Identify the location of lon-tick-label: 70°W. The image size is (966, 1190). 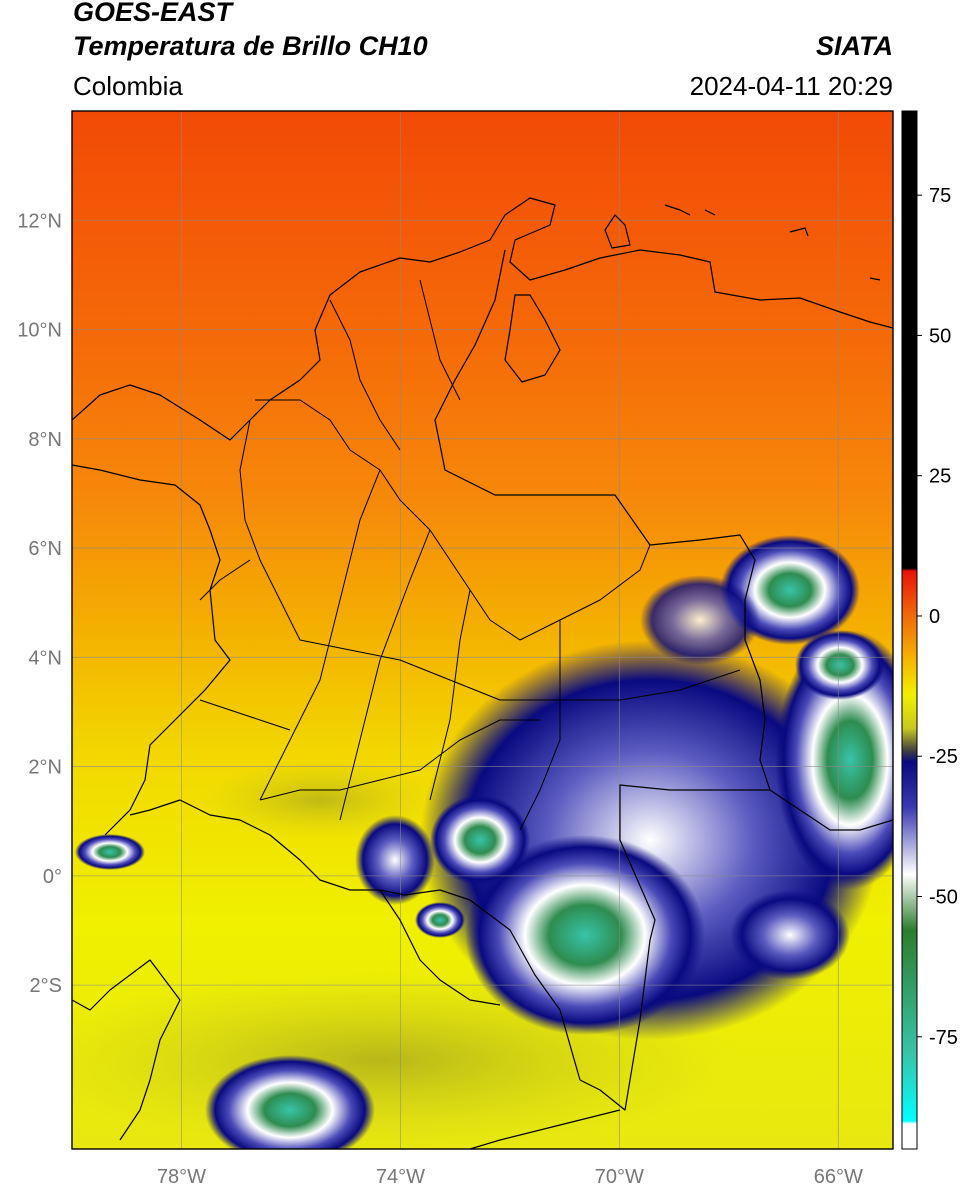
(619, 1177).